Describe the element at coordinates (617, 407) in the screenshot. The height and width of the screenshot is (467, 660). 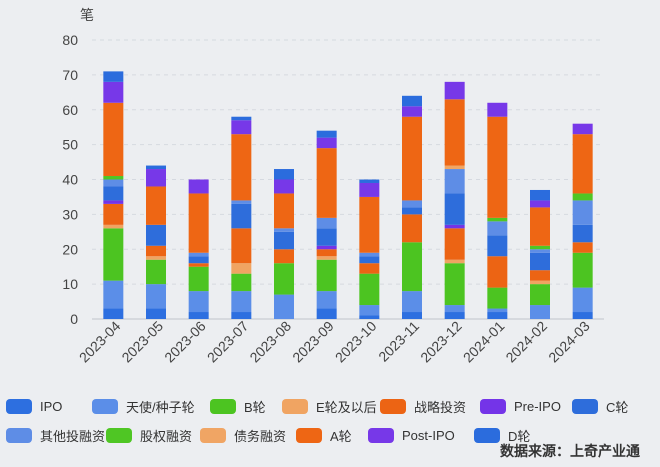
I see `legend-label: C轮` at that location.